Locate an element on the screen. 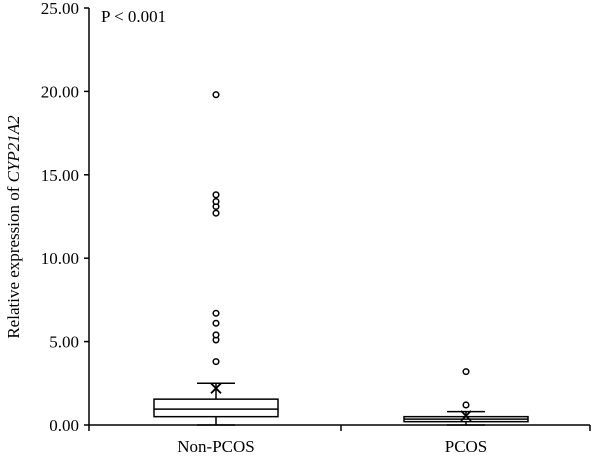 Image resolution: width=595 pixels, height=458 pixels. y-axis-title: Relative expression of CYP21A2 is located at coordinates (13, 227).